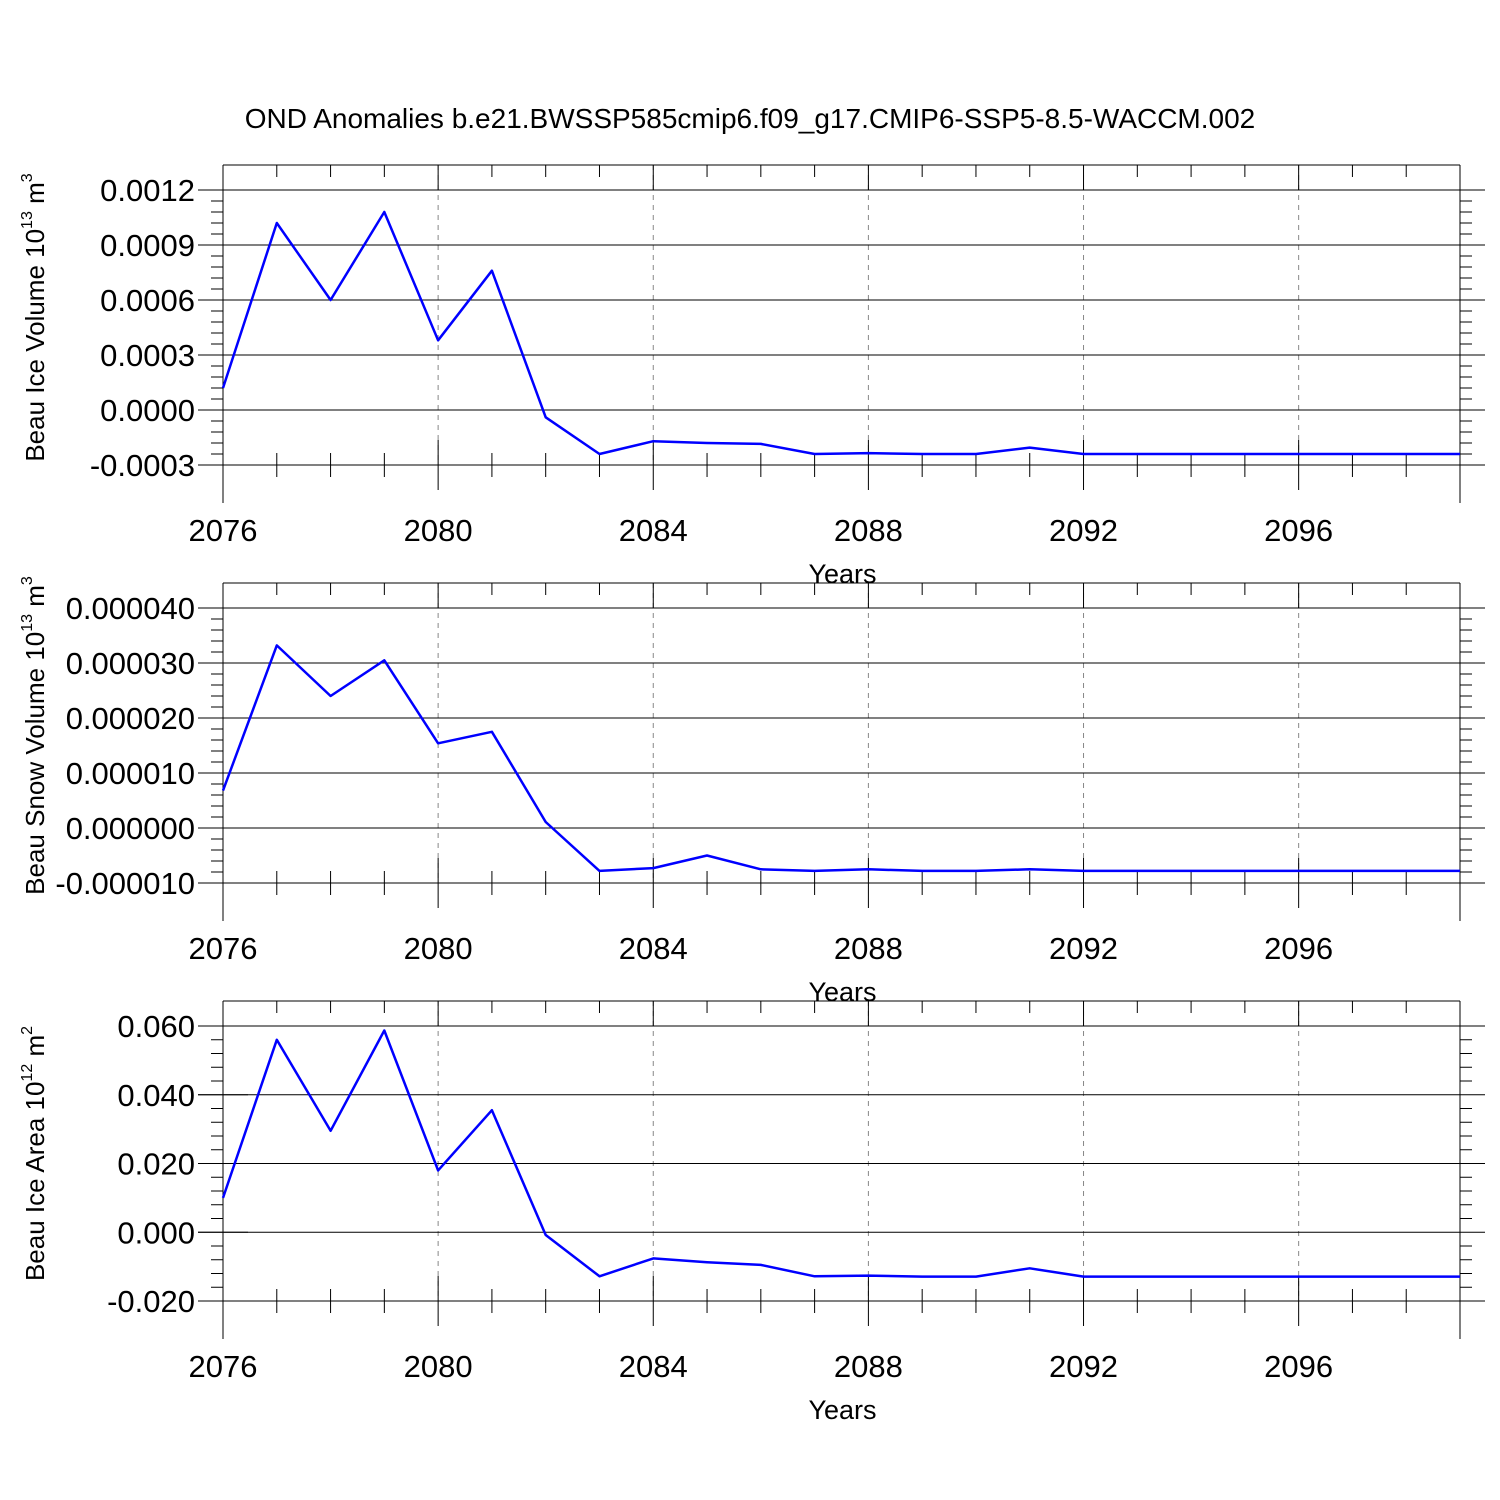 The height and width of the screenshot is (1500, 1500). I want to click on y-label-main: Beau Ice Volume 10, so click(35, 345).